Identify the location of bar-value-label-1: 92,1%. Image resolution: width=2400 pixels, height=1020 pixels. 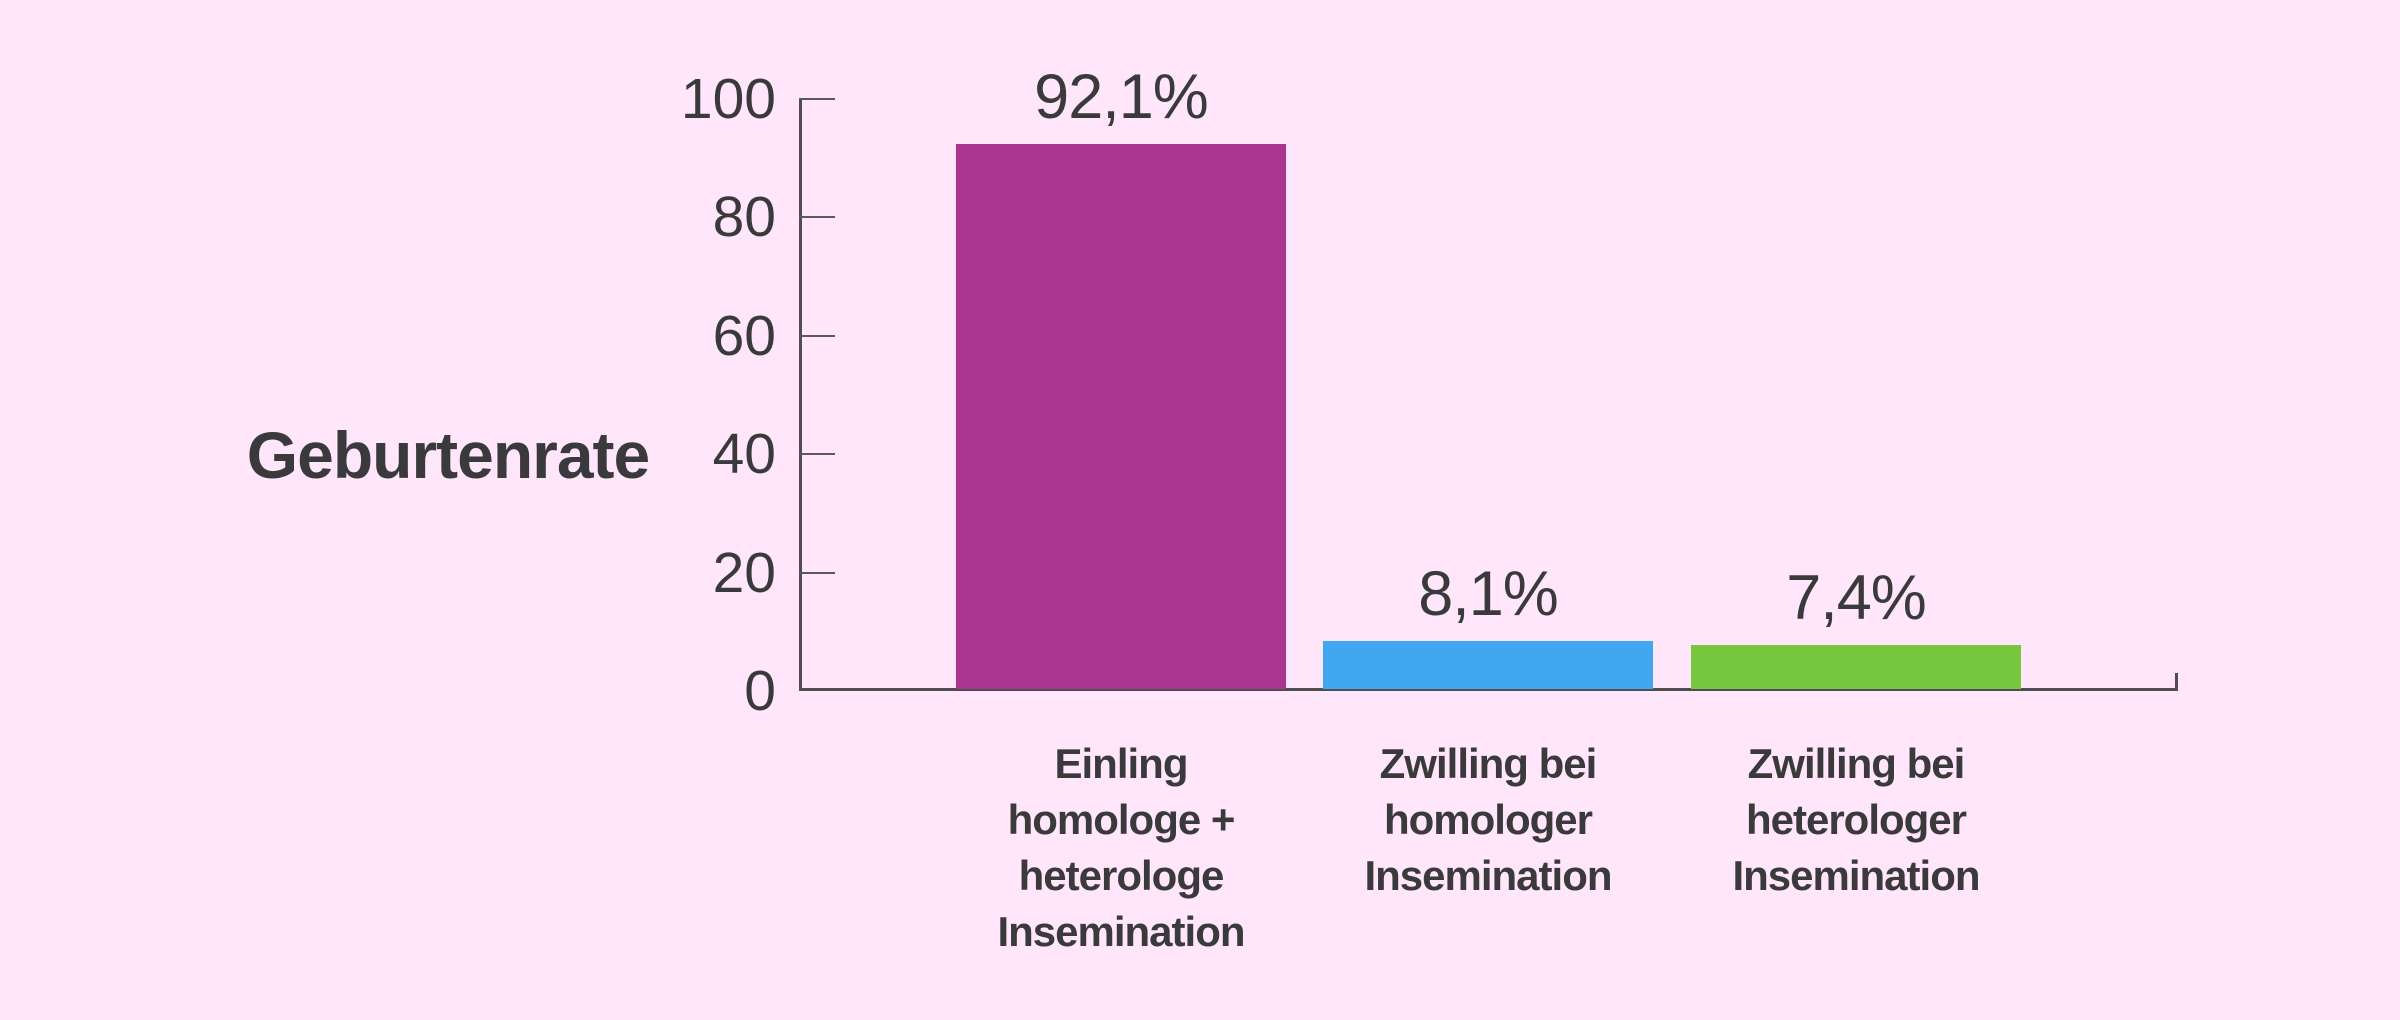
(1121, 97).